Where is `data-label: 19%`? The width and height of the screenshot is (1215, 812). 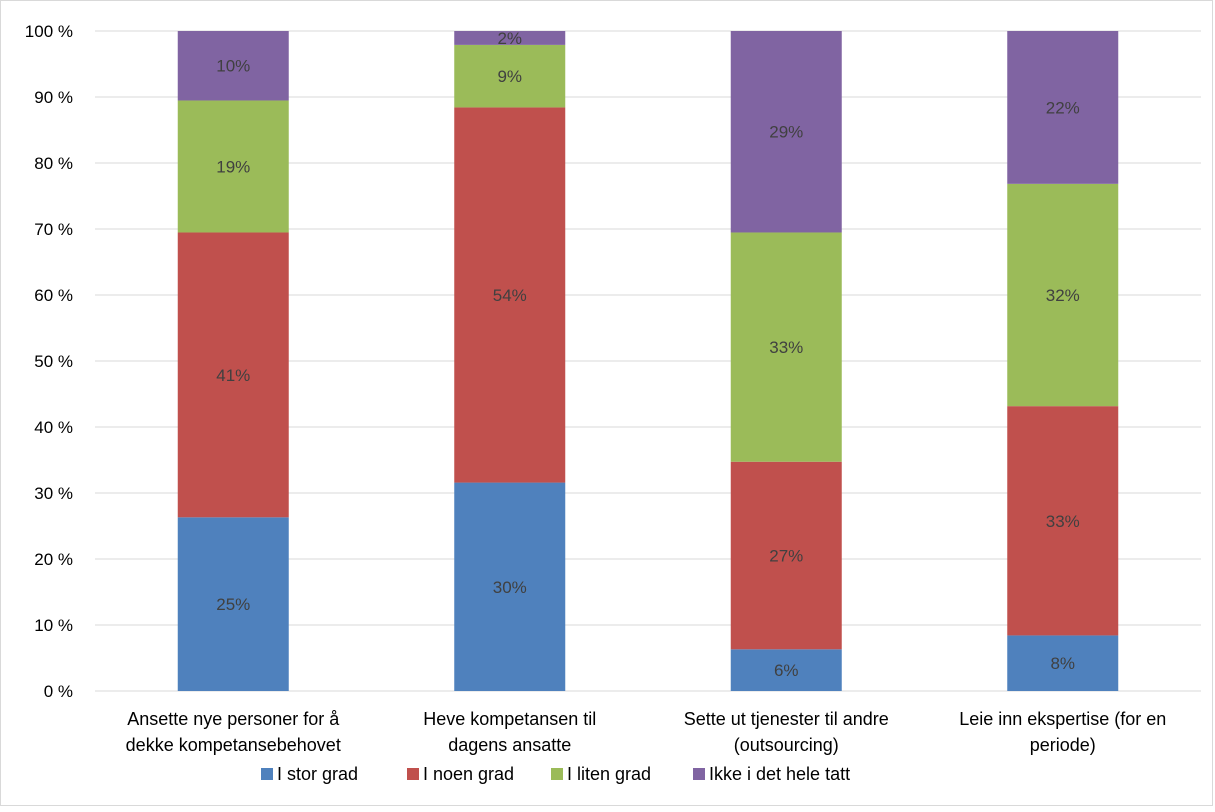
data-label: 19% is located at coordinates (233, 166).